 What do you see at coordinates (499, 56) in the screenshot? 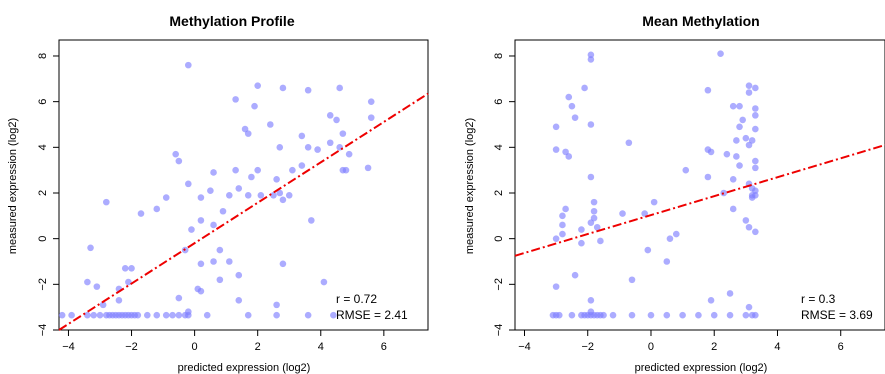
I see `y-tick-label: 8` at bounding box center [499, 56].